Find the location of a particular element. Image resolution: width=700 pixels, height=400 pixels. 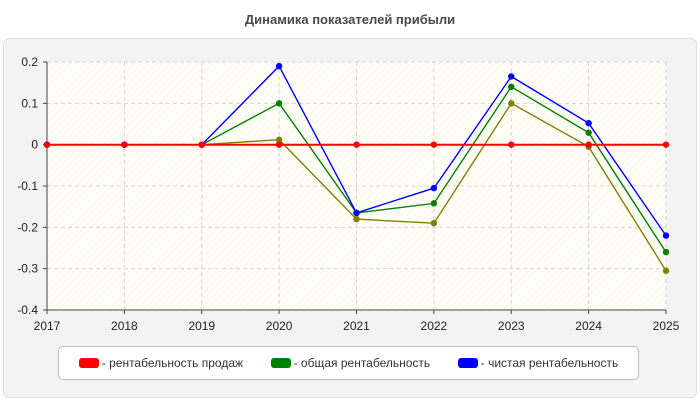

y-tick-label: -0.2 is located at coordinates (27, 227).